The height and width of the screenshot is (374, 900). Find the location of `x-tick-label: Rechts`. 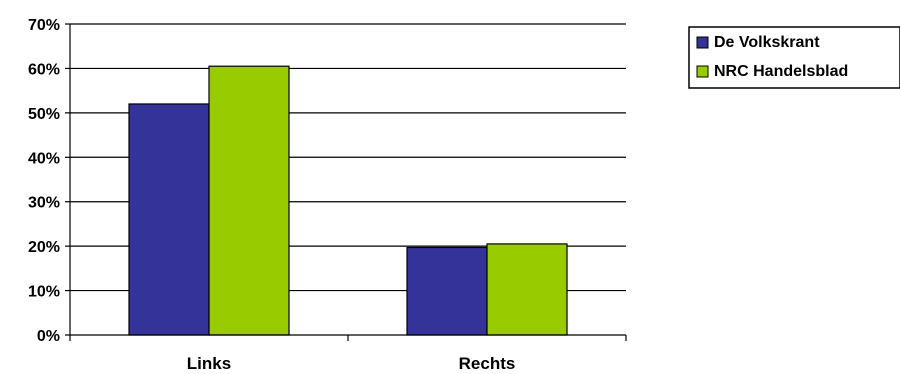

x-tick-label: Rechts is located at coordinates (487, 363).